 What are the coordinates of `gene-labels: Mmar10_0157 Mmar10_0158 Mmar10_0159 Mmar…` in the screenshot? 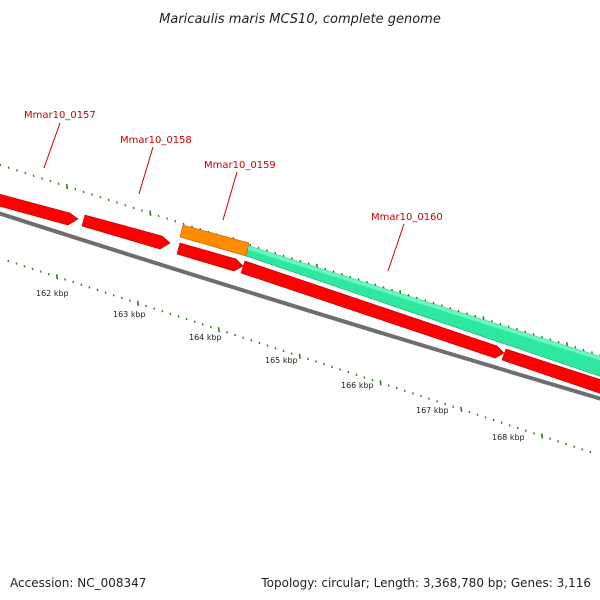 It's located at (233, 166).